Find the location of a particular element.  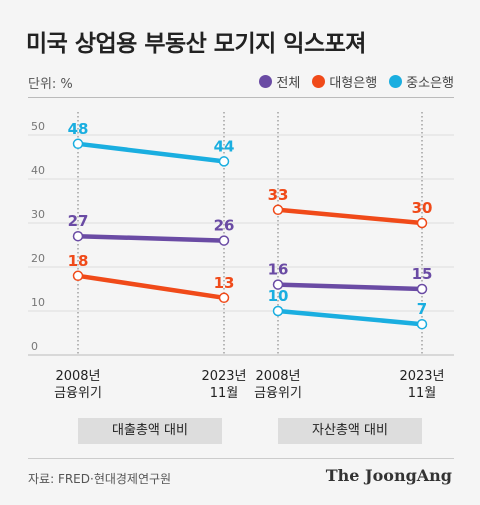

data-label: 16 is located at coordinates (278, 270).